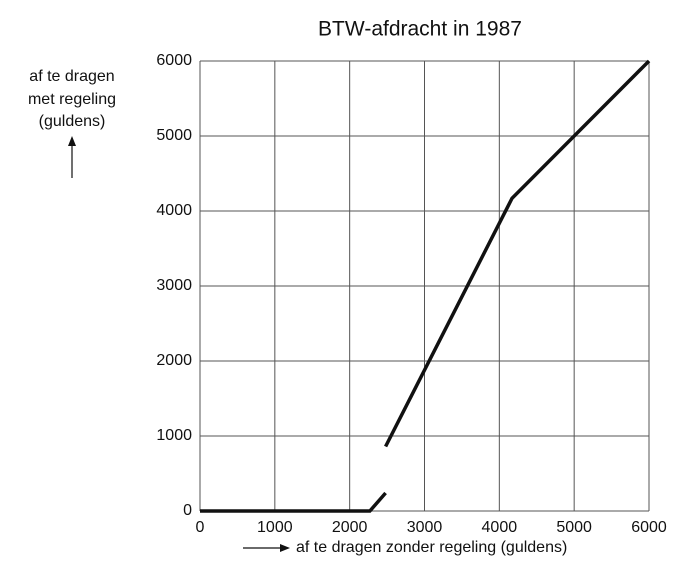  Describe the element at coordinates (174, 135) in the screenshot. I see `y-tick-label: 5000` at that location.